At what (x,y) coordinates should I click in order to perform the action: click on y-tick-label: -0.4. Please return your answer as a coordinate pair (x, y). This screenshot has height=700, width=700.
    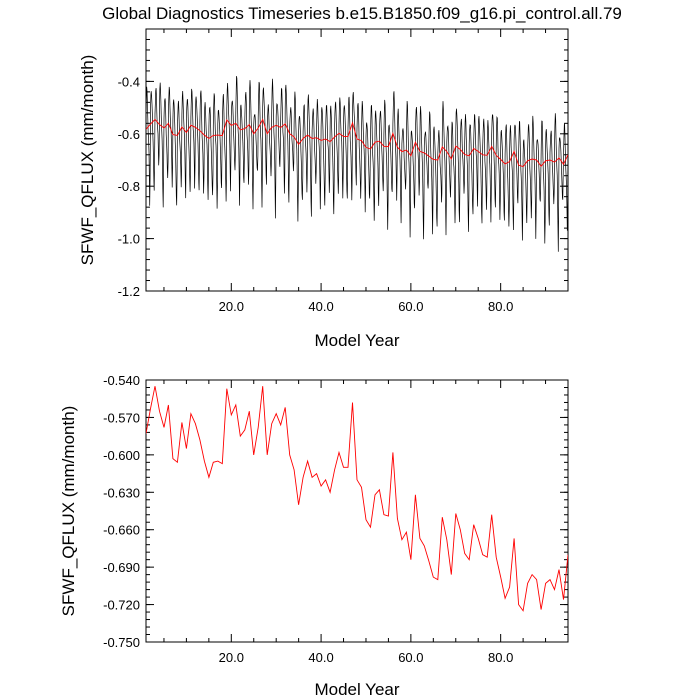
    Looking at the image, I should click on (129, 81).